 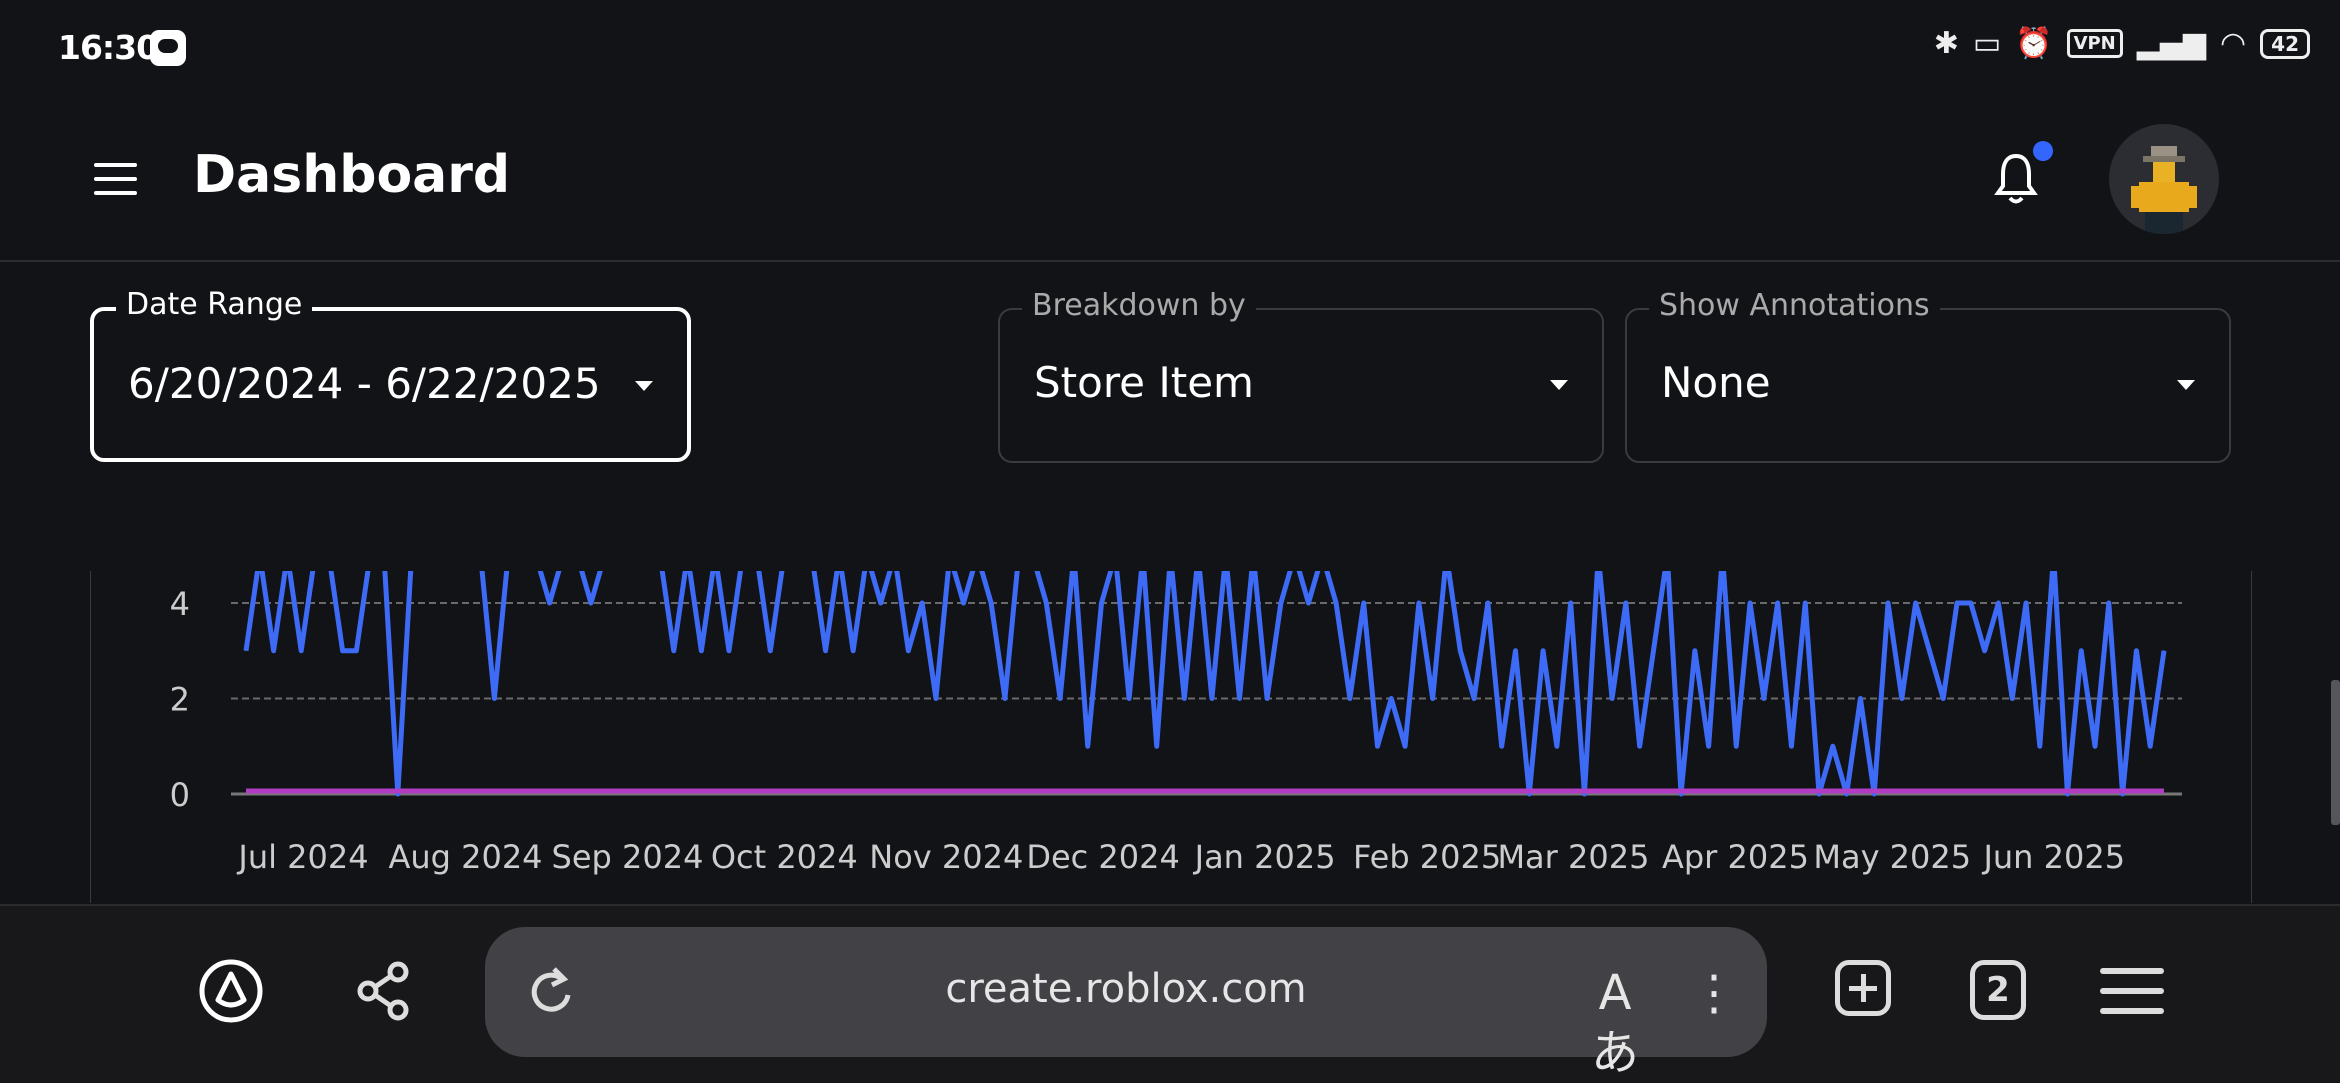 What do you see at coordinates (214, 304) in the screenshot?
I see `date-range-label: Date Range` at bounding box center [214, 304].